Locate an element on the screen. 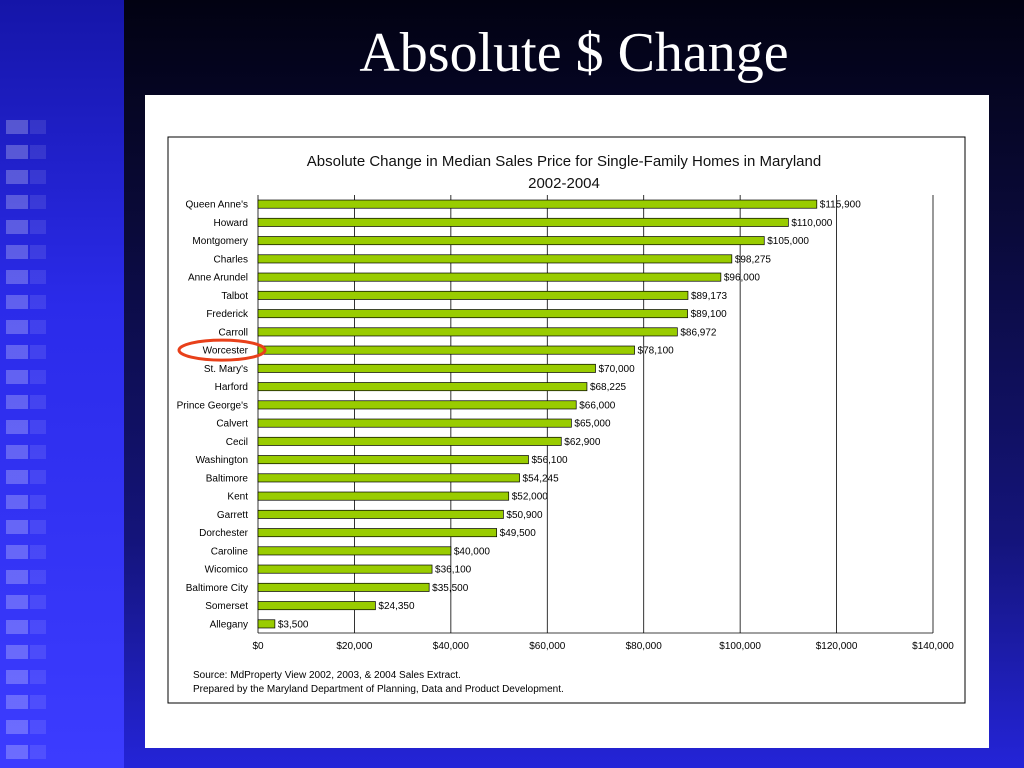  category-label: Dorchester is located at coordinates (224, 533).